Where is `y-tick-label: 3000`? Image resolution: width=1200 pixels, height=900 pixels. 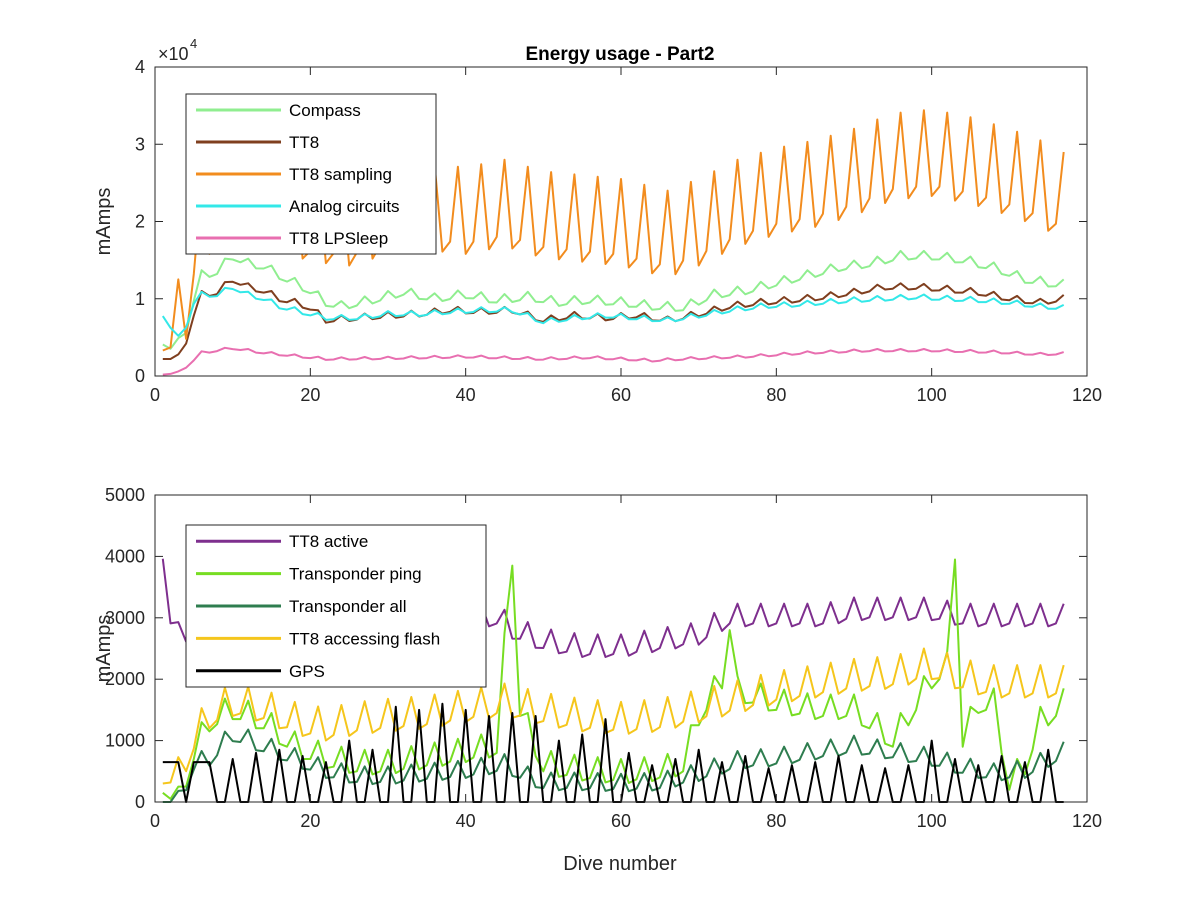 y-tick-label: 3000 is located at coordinates (125, 618).